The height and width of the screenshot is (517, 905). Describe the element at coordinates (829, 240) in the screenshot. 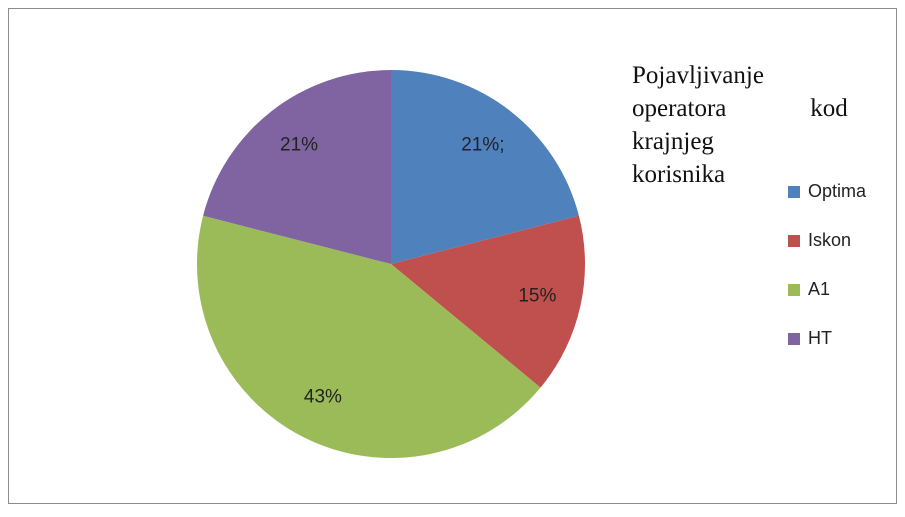

I see `legend-label: Iskon` at that location.